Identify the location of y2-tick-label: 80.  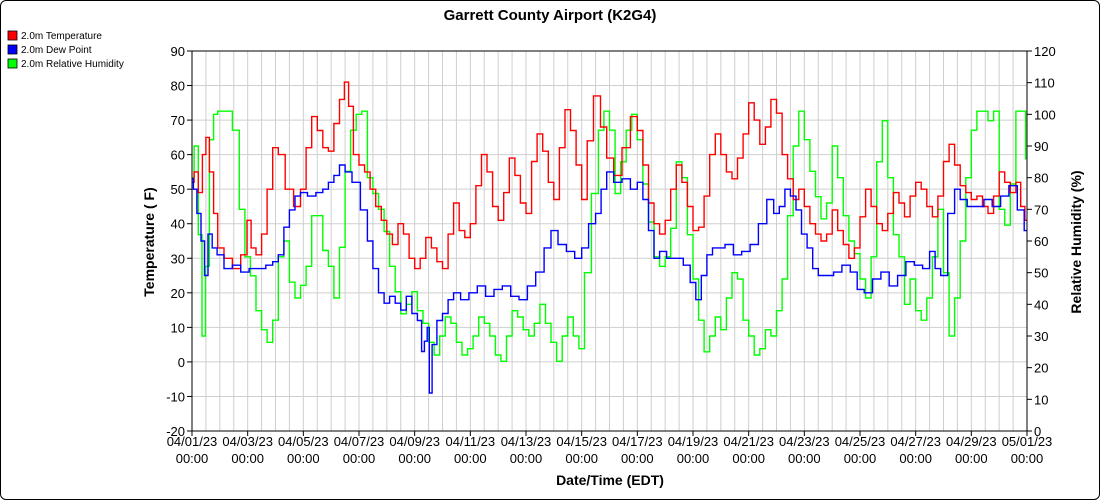
(1041, 178).